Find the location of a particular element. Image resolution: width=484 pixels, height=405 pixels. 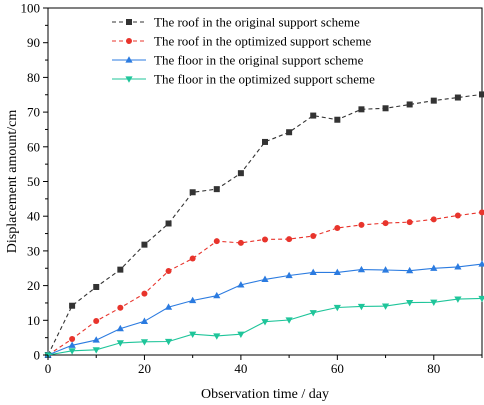

x-tick-label: 80 is located at coordinates (433, 368).